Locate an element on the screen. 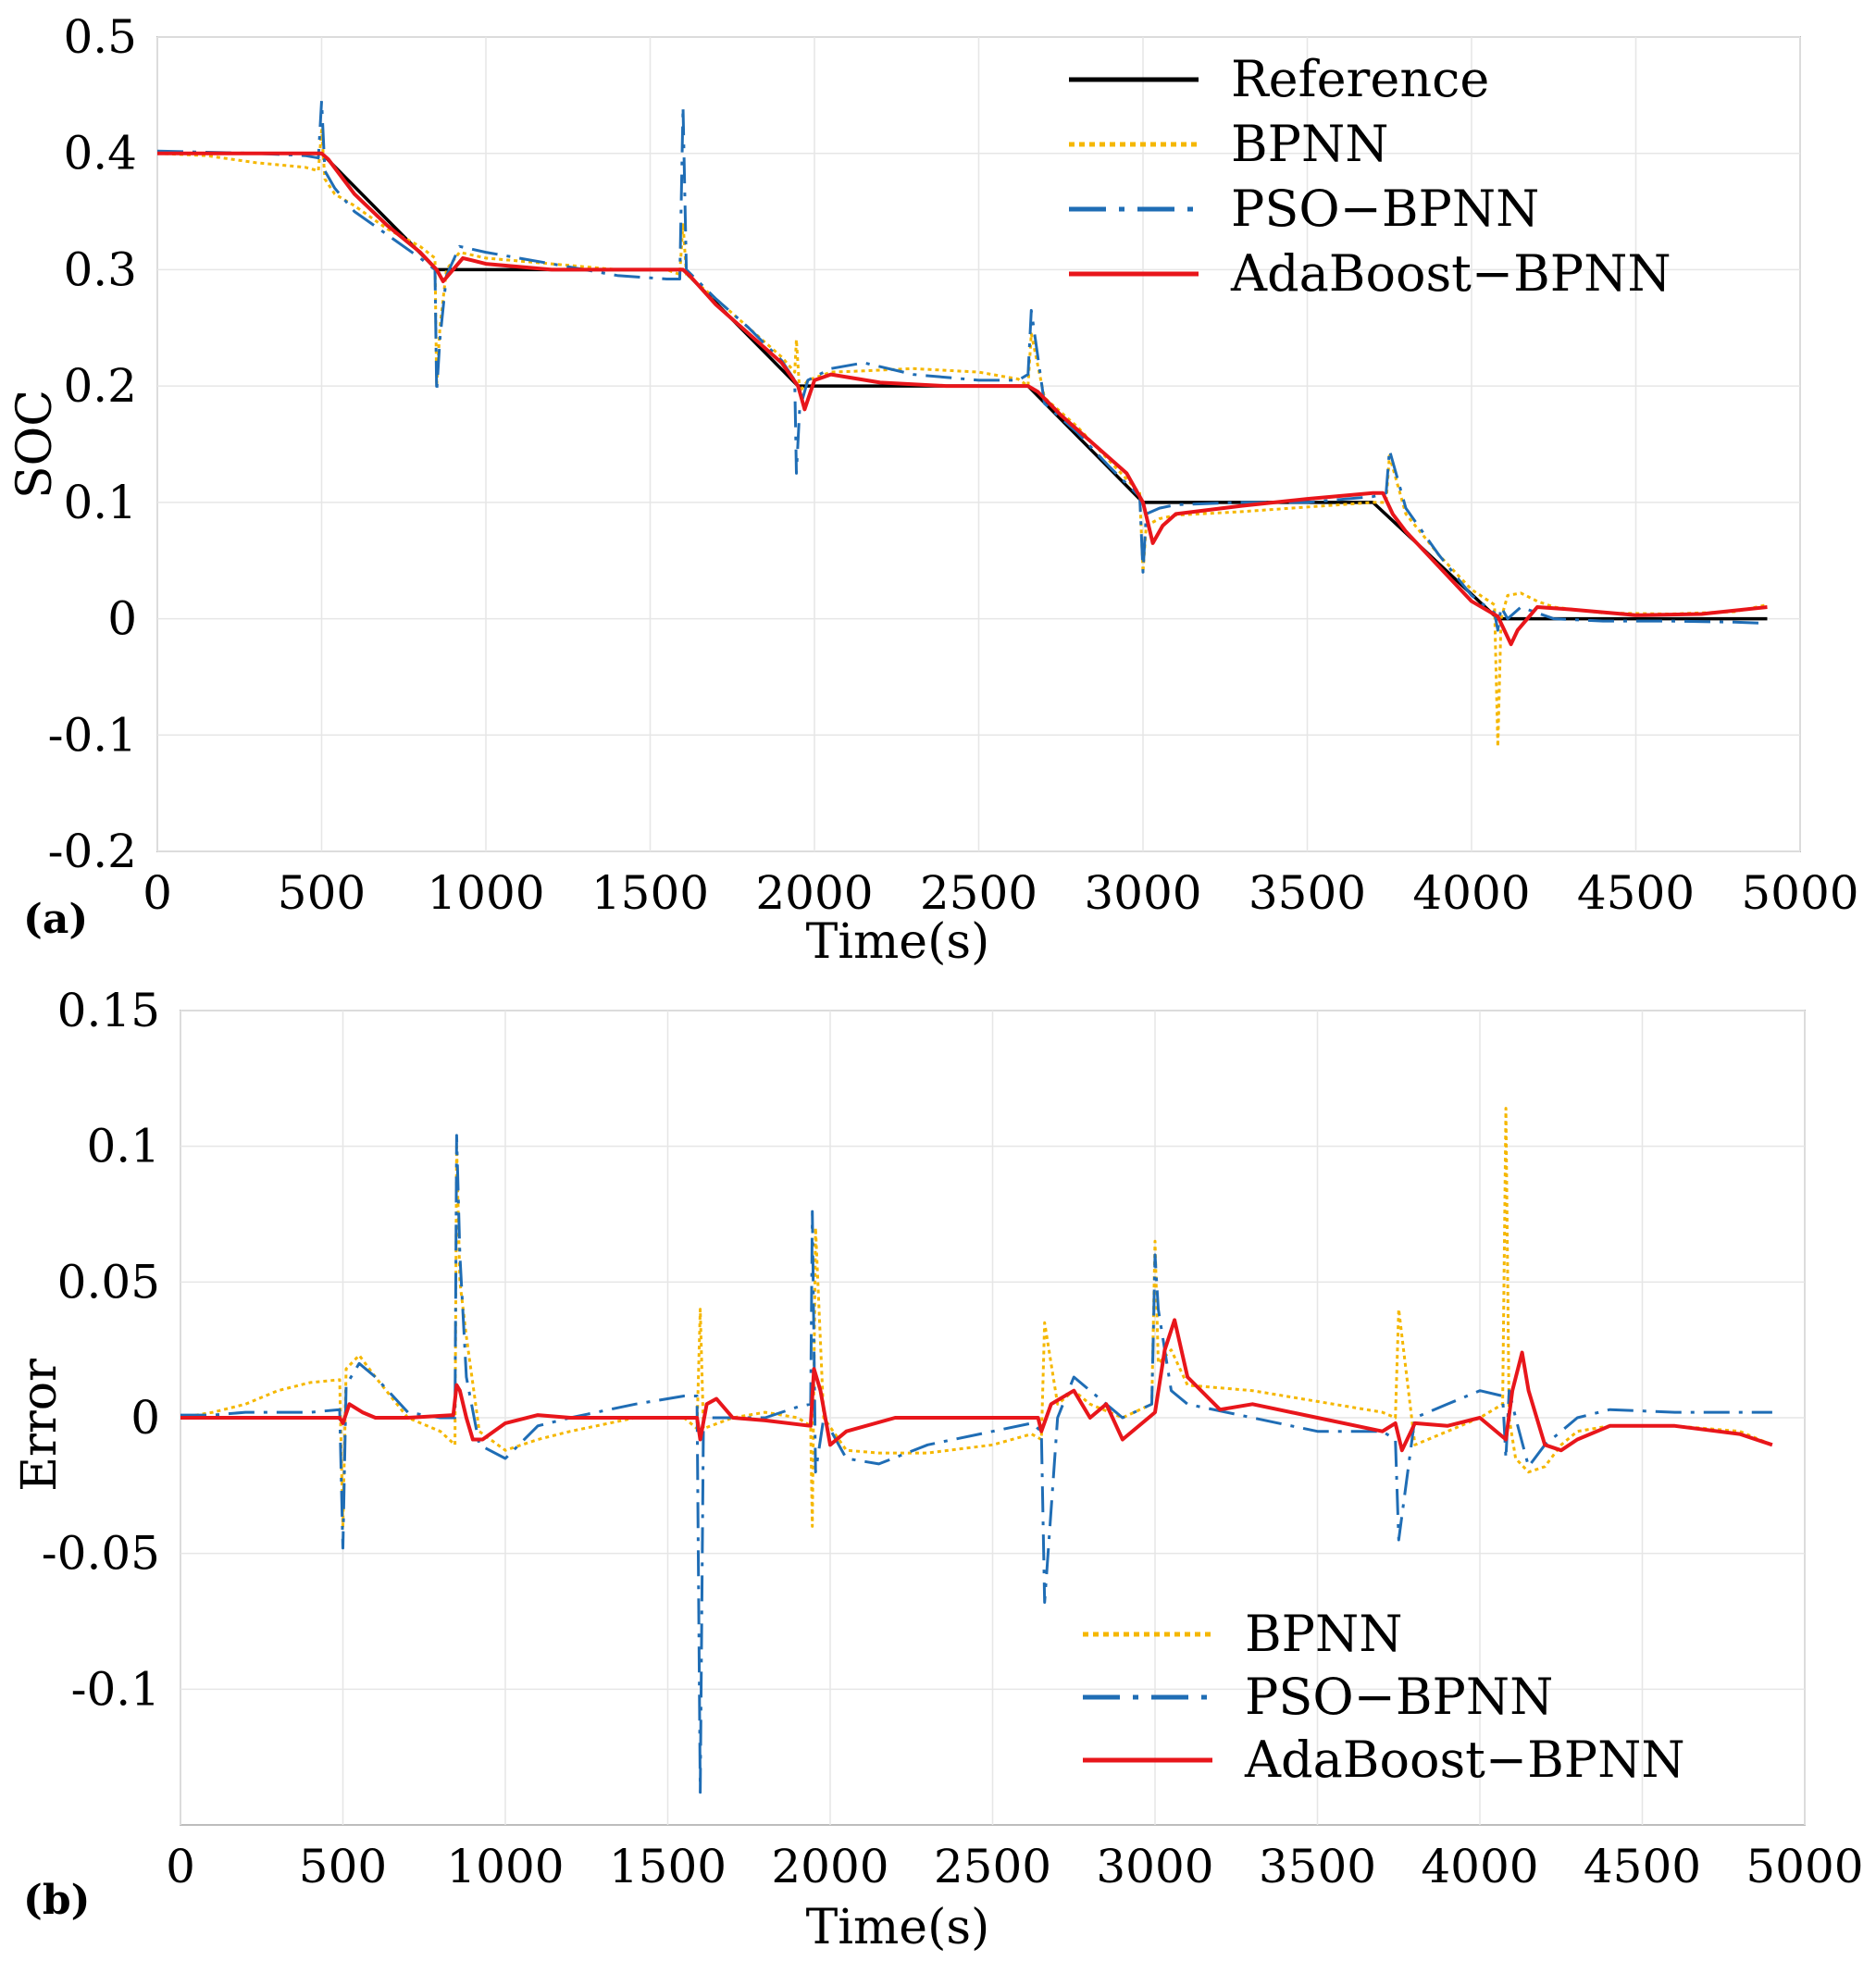 Image resolution: width=1876 pixels, height=1973 pixels. y-tick-label: 0.05 is located at coordinates (109, 1282).